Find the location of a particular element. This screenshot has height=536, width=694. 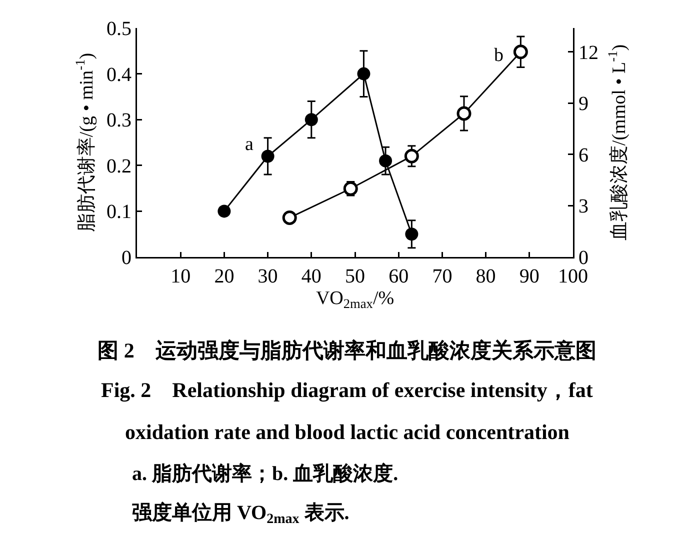

text: 强度单位用 VO$_{2max}$ 表示. is located at coordinates (241, 514).